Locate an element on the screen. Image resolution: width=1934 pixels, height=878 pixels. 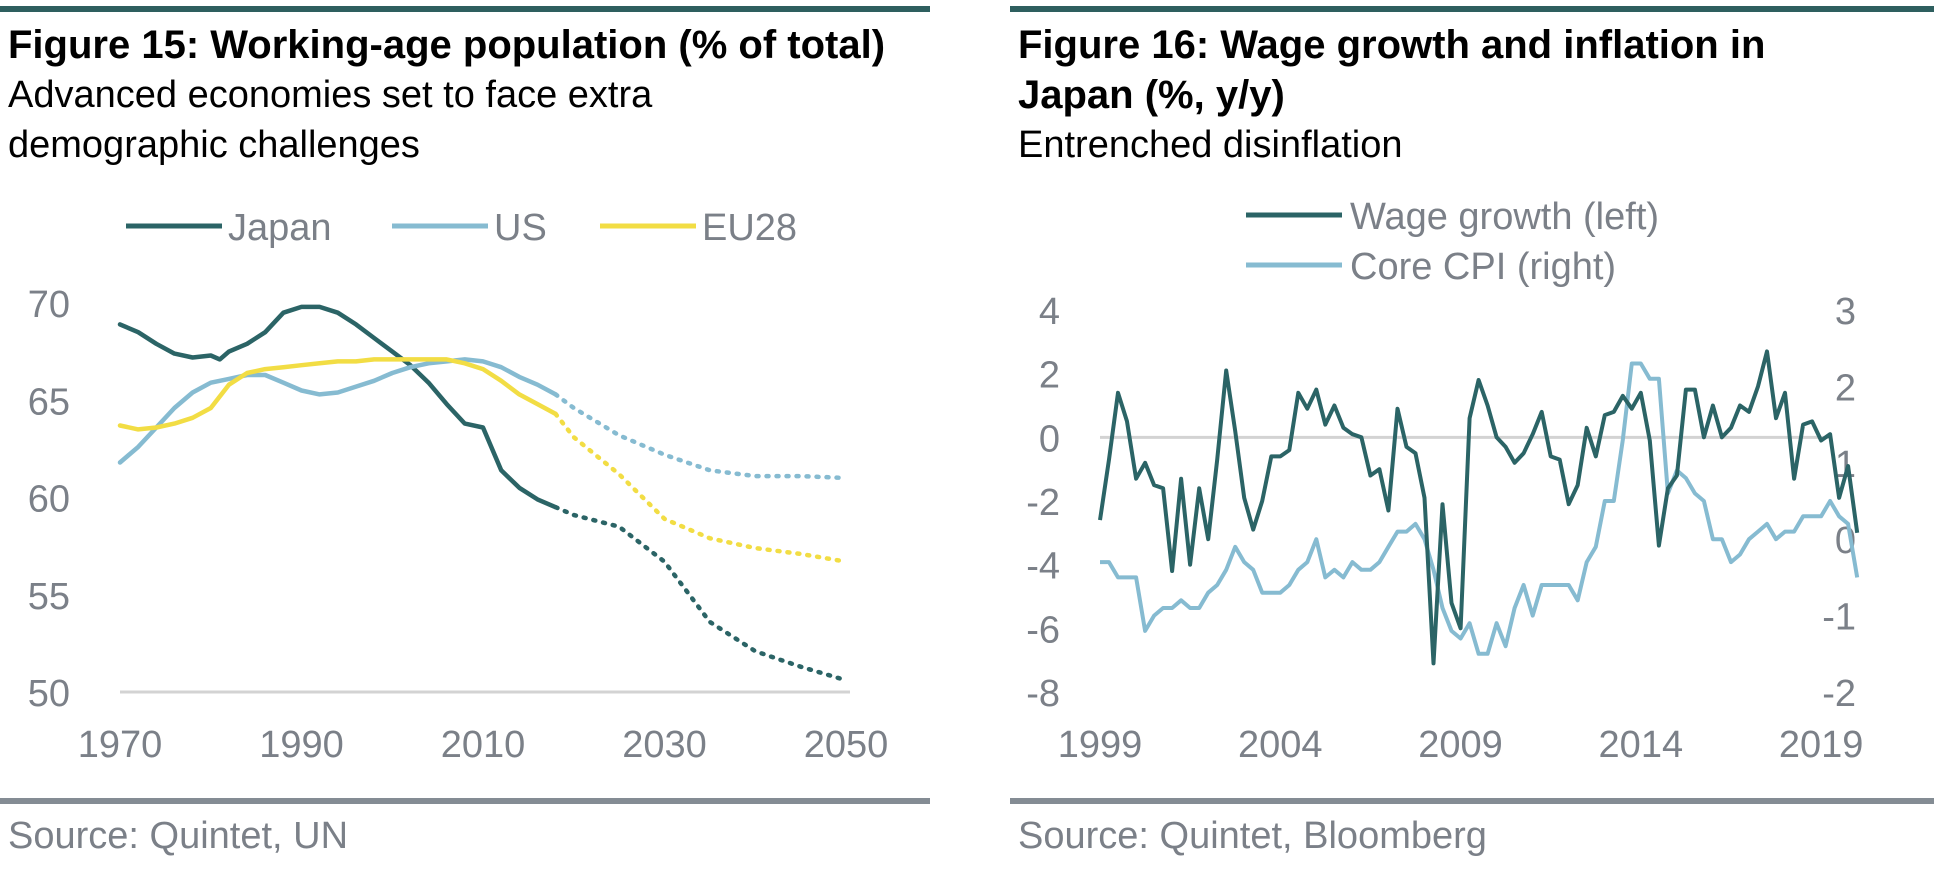
figure-16-source: Source: Quintet, Bloomberg is located at coordinates (1252, 836).